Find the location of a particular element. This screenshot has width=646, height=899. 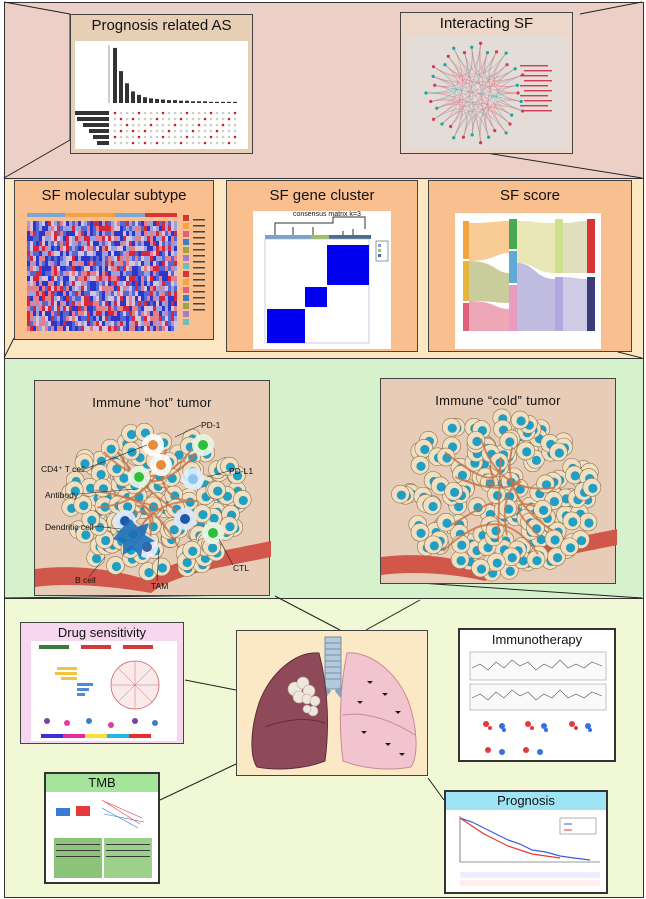

interacting-sf-title: Interacting SF is located at coordinates (486, 23).